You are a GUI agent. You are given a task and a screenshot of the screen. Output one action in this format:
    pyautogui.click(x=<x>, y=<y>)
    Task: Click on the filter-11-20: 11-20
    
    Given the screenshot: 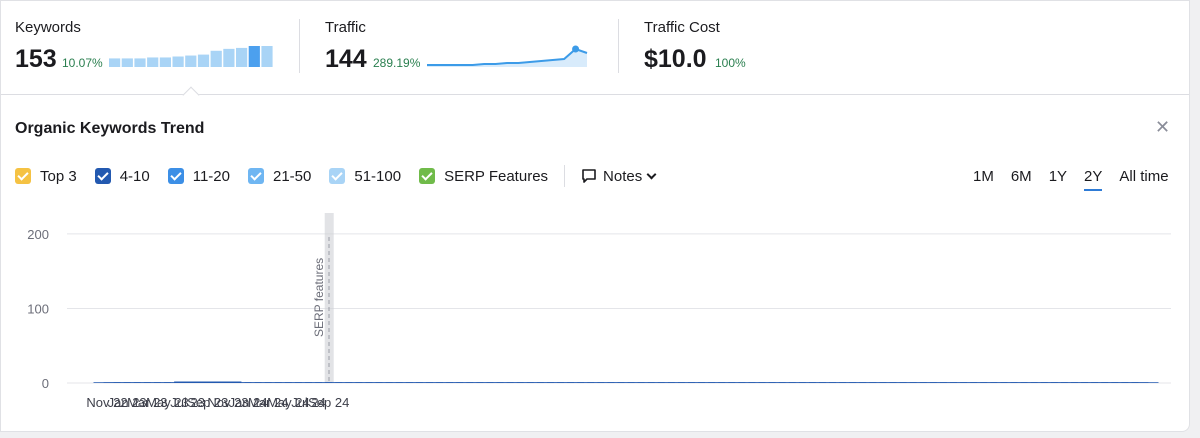 What is the action you would take?
    pyautogui.click(x=199, y=176)
    